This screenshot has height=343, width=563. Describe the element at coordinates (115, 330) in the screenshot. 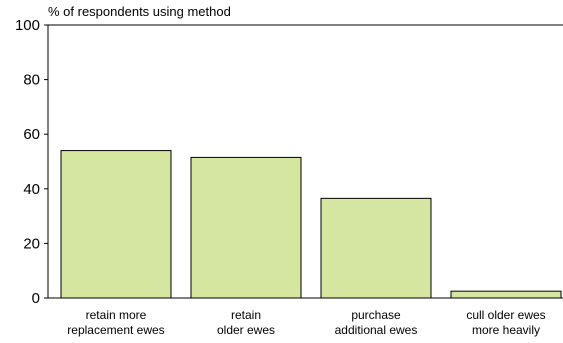

I see `x-category-label: replacement ewes` at that location.